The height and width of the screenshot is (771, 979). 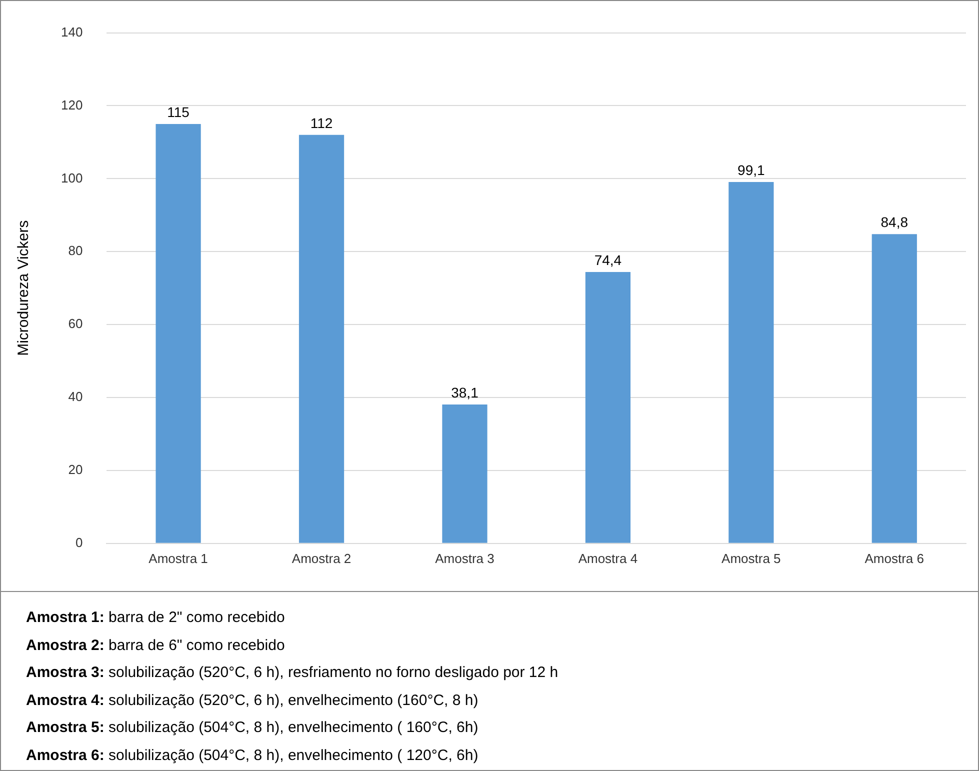 What do you see at coordinates (464, 558) in the screenshot?
I see `x-tick-label: Amostra 3` at bounding box center [464, 558].